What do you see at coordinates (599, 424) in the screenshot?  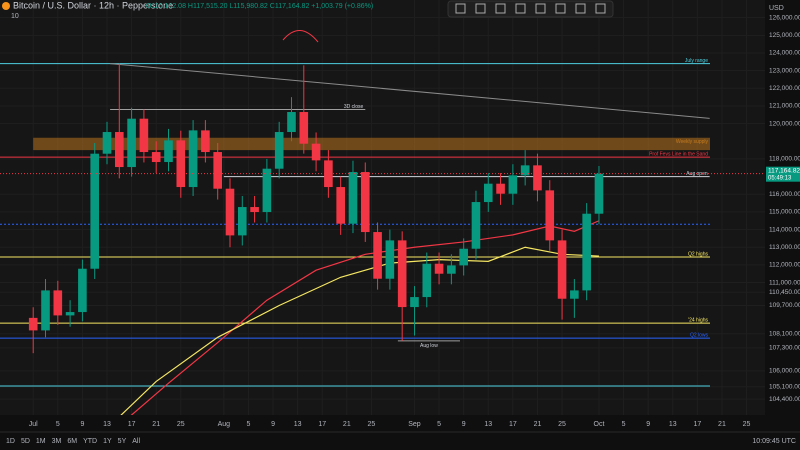 I see `x-tick-label: Oct` at bounding box center [599, 424].